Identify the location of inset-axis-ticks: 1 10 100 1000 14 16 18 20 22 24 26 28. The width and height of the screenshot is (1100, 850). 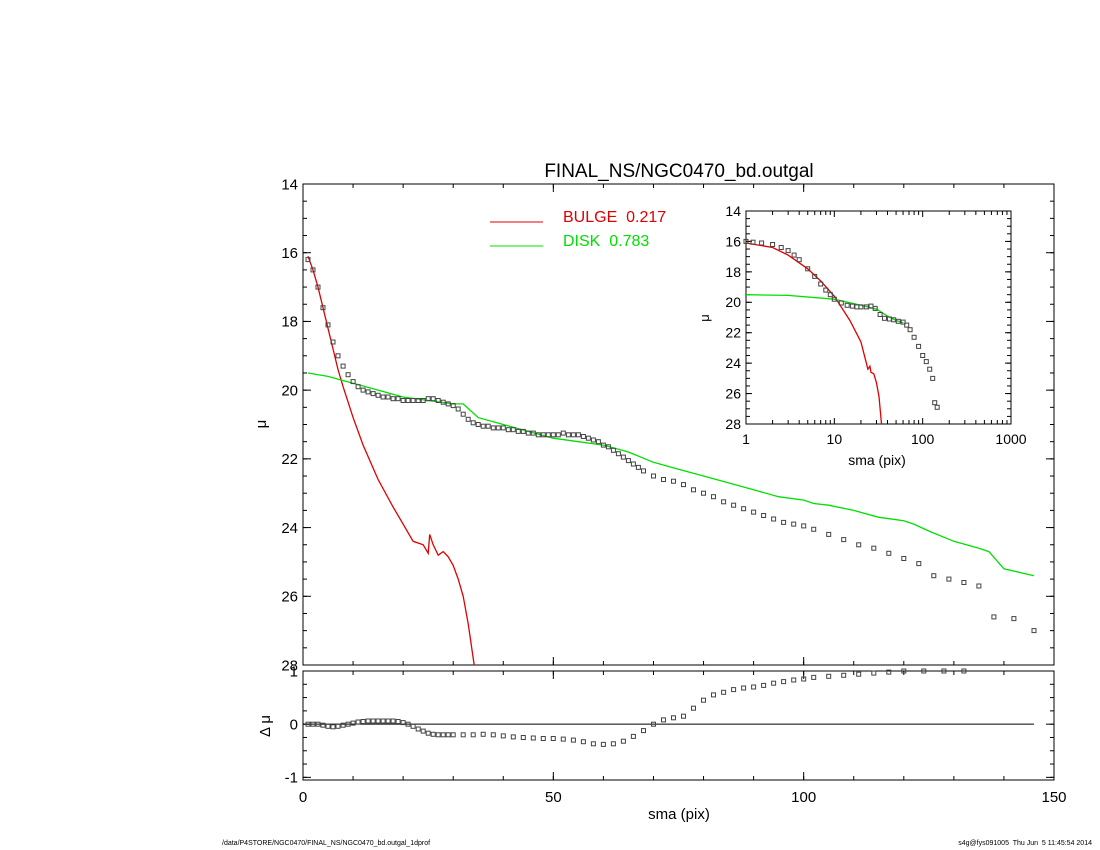
(875, 325).